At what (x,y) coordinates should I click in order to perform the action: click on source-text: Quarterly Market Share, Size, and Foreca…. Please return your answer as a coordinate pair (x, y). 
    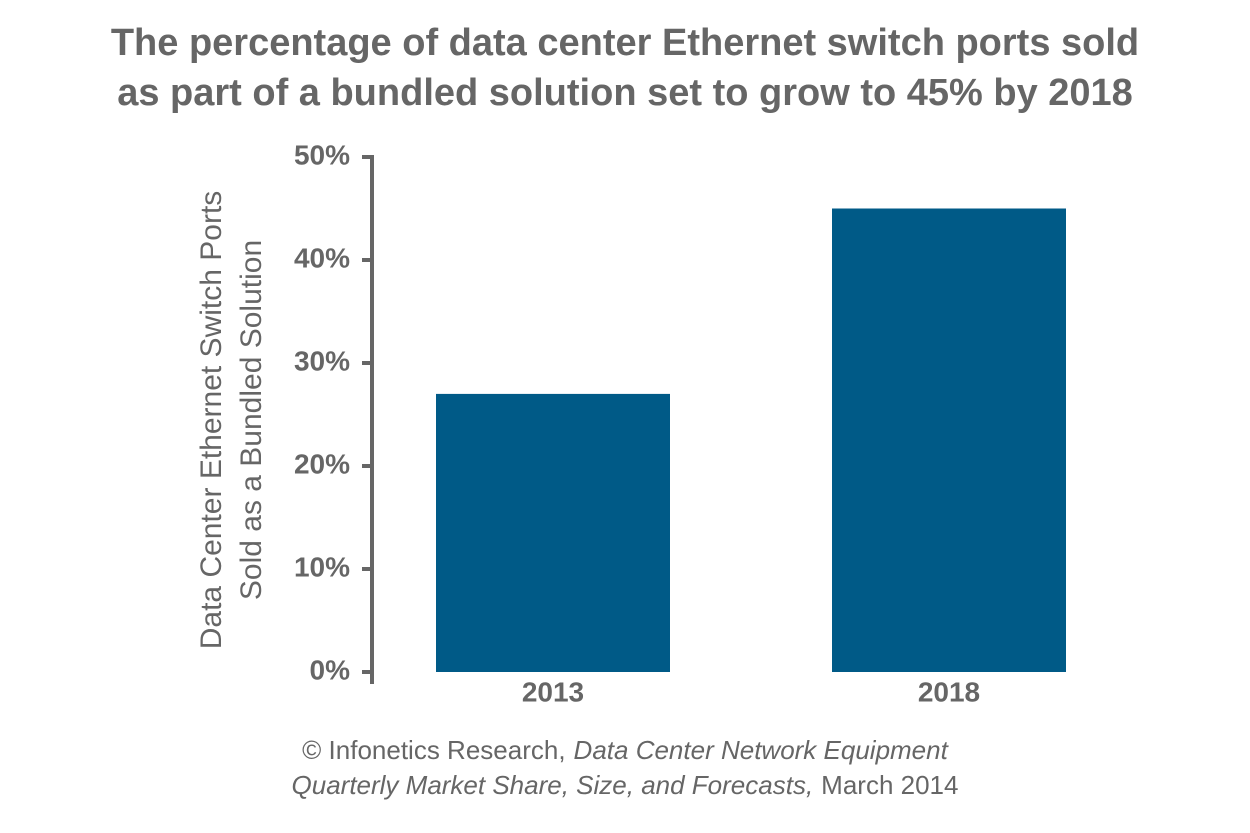
    Looking at the image, I should click on (553, 785).